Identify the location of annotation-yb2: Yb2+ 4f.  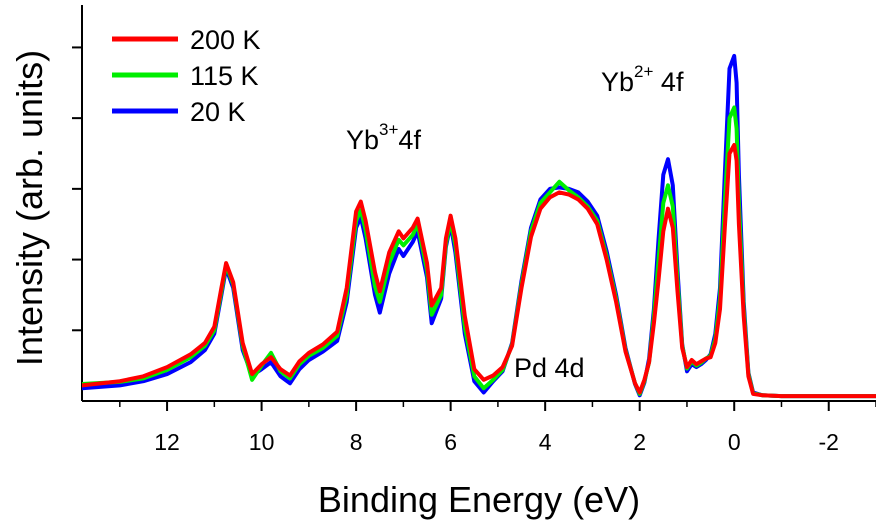
(642, 79).